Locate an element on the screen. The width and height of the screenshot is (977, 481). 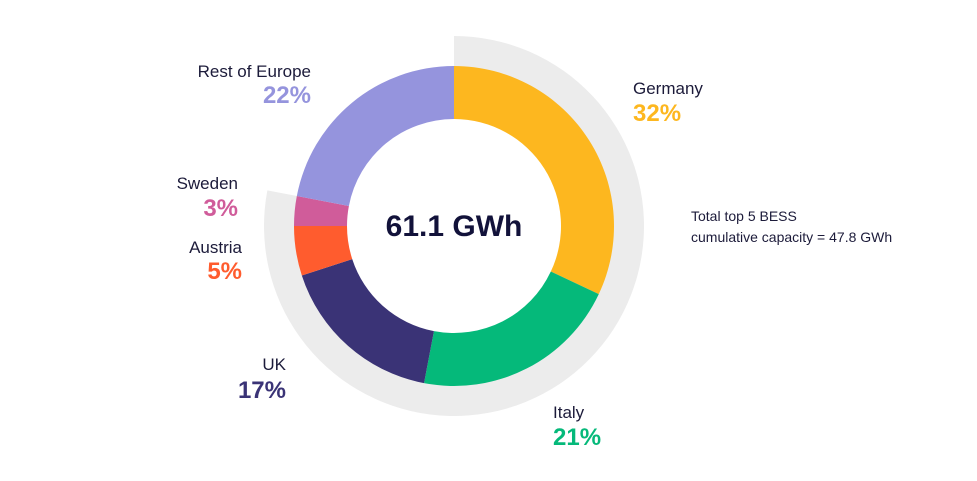
segment-rest-of-europe is located at coordinates (375, 136).